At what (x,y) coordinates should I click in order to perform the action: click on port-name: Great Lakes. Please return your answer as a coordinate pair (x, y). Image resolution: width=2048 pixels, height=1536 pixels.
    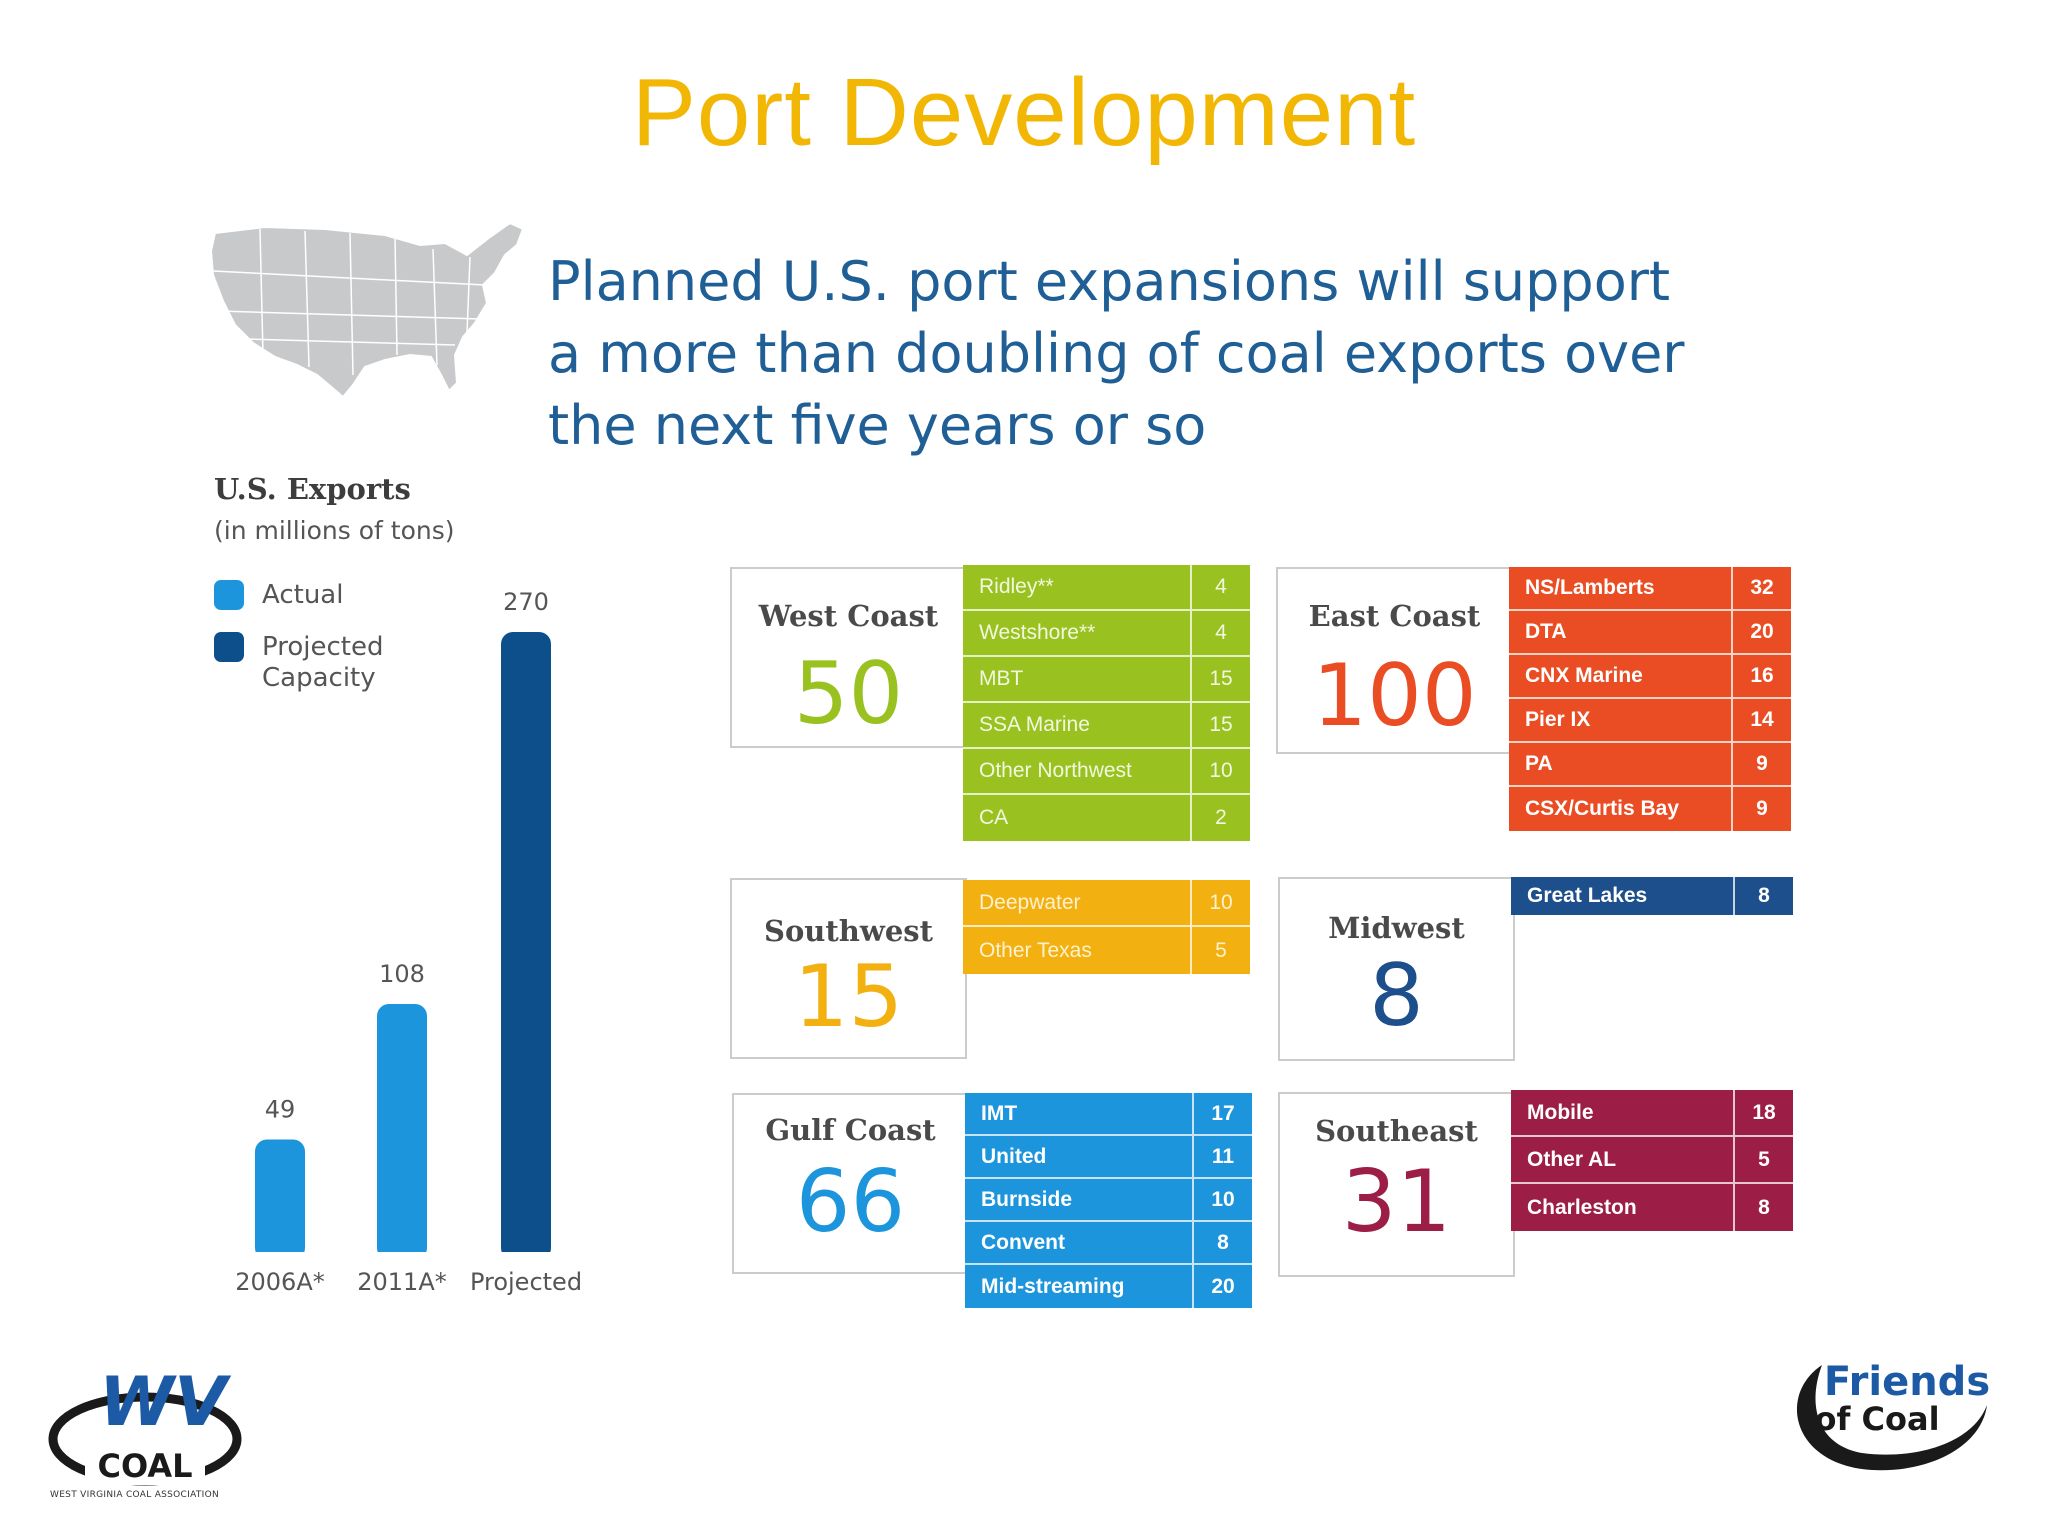
    Looking at the image, I should click on (1587, 895).